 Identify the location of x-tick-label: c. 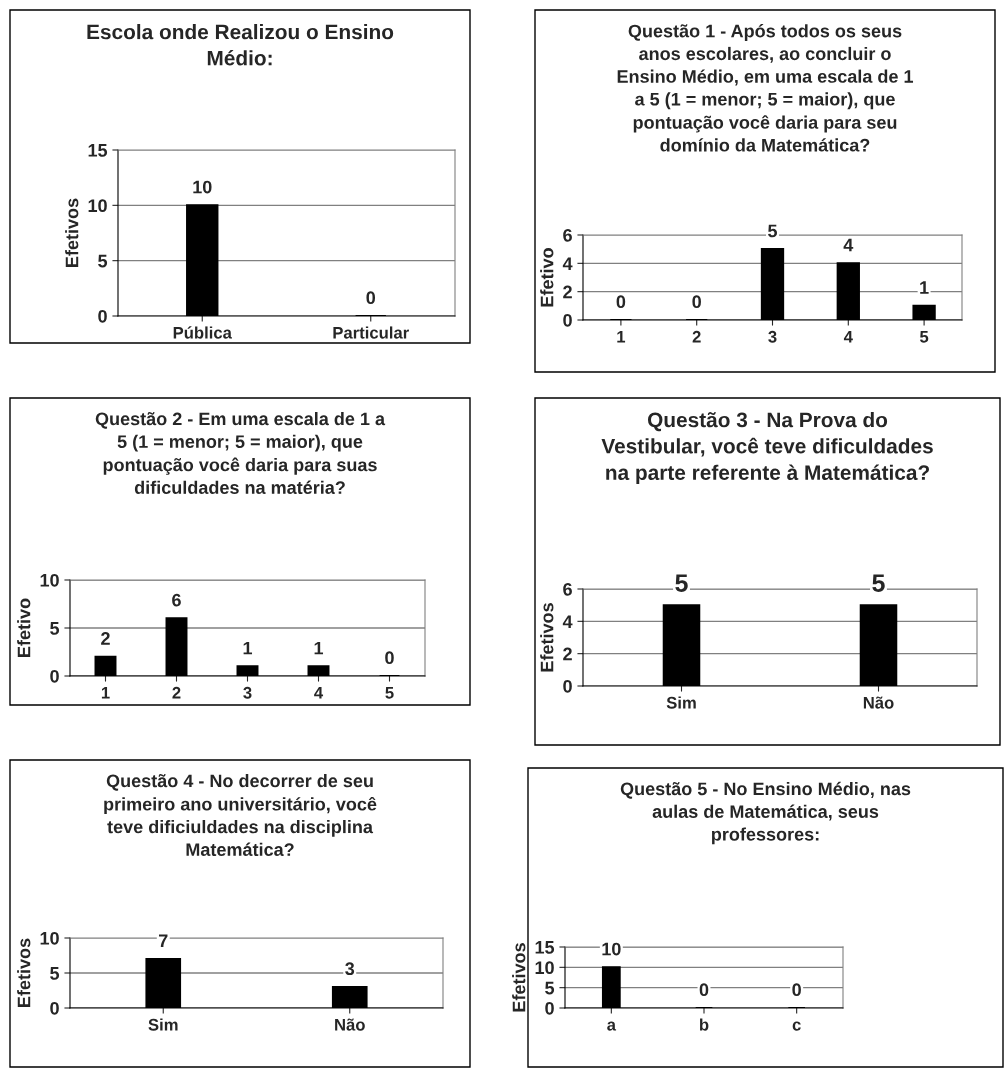
(796, 1026).